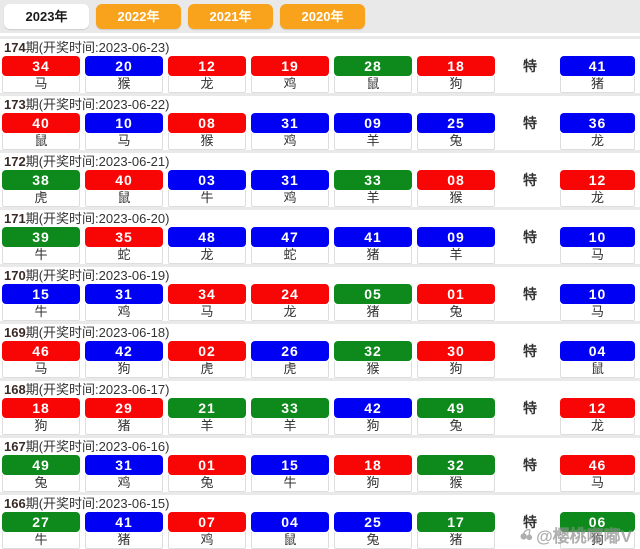 The width and height of the screenshot is (640, 549). I want to click on ball: 18 狗, so click(41, 416).